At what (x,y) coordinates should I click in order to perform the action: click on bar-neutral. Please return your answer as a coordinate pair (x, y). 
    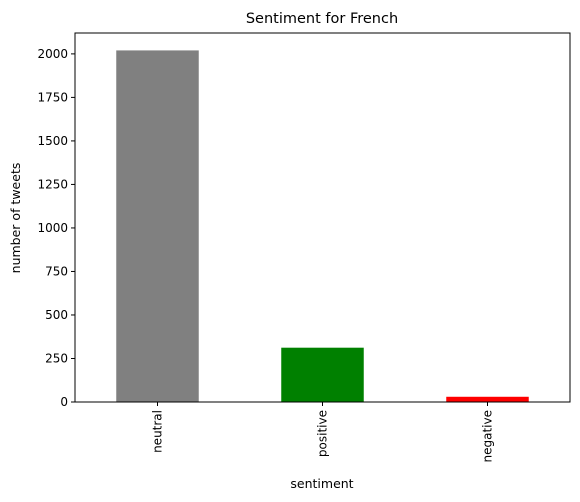
    Looking at the image, I should click on (157, 226).